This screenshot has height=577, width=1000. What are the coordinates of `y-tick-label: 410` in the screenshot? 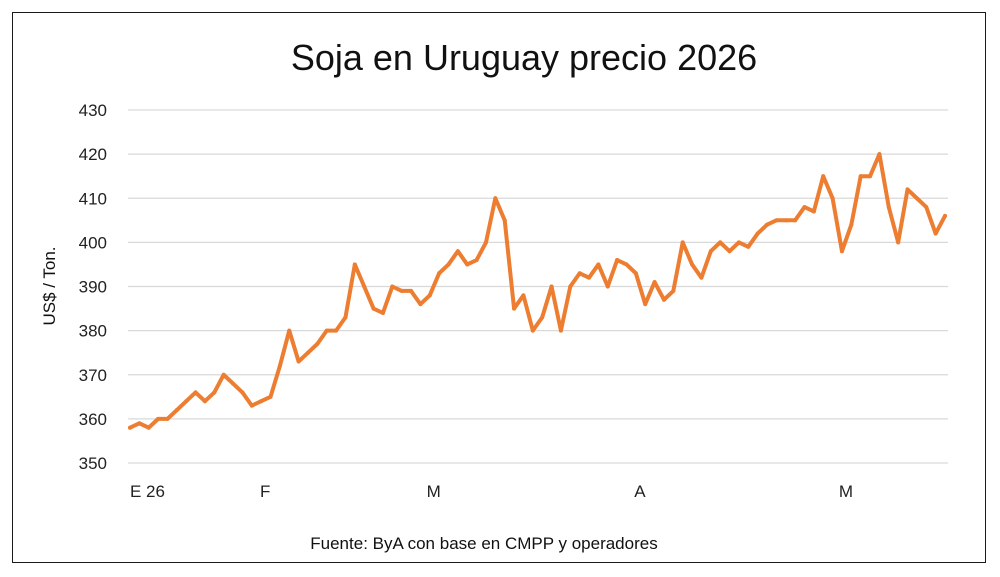 It's located at (93, 198).